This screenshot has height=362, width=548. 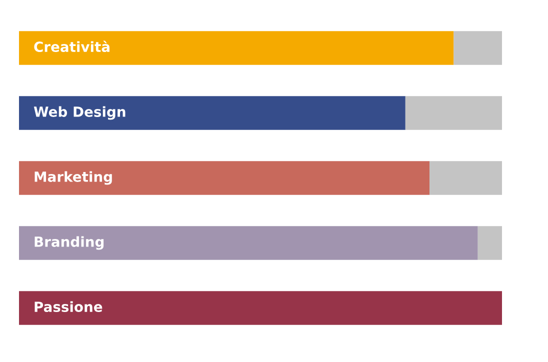 I want to click on y-tick-label: Creatività, so click(x=72, y=46).